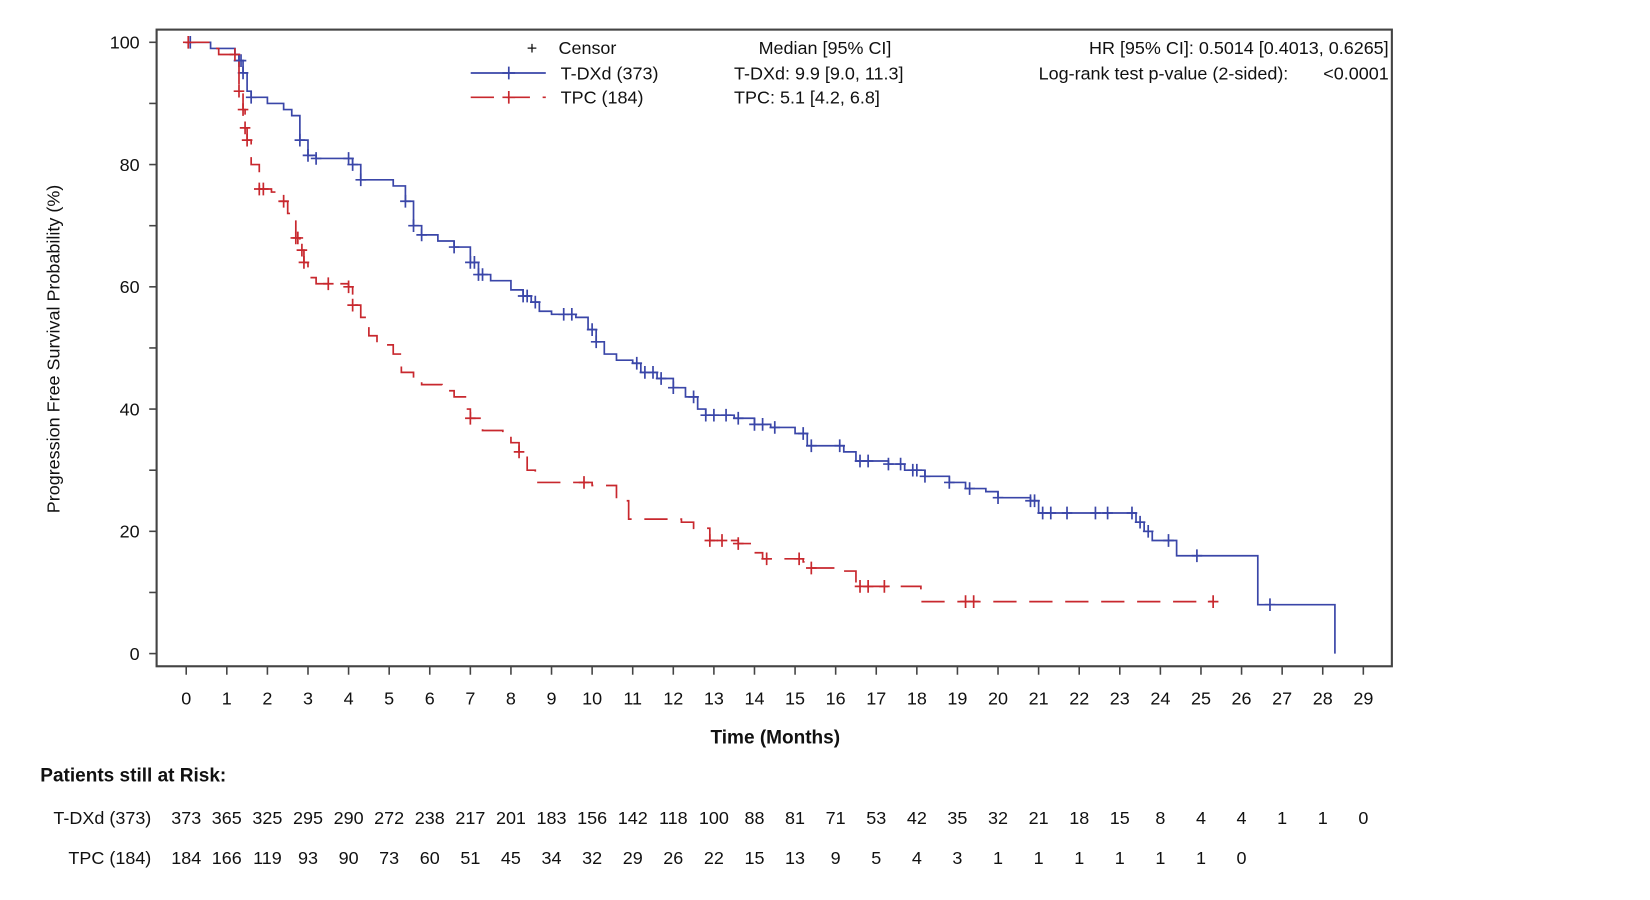  I want to click on risk-value: 71, so click(836, 818).